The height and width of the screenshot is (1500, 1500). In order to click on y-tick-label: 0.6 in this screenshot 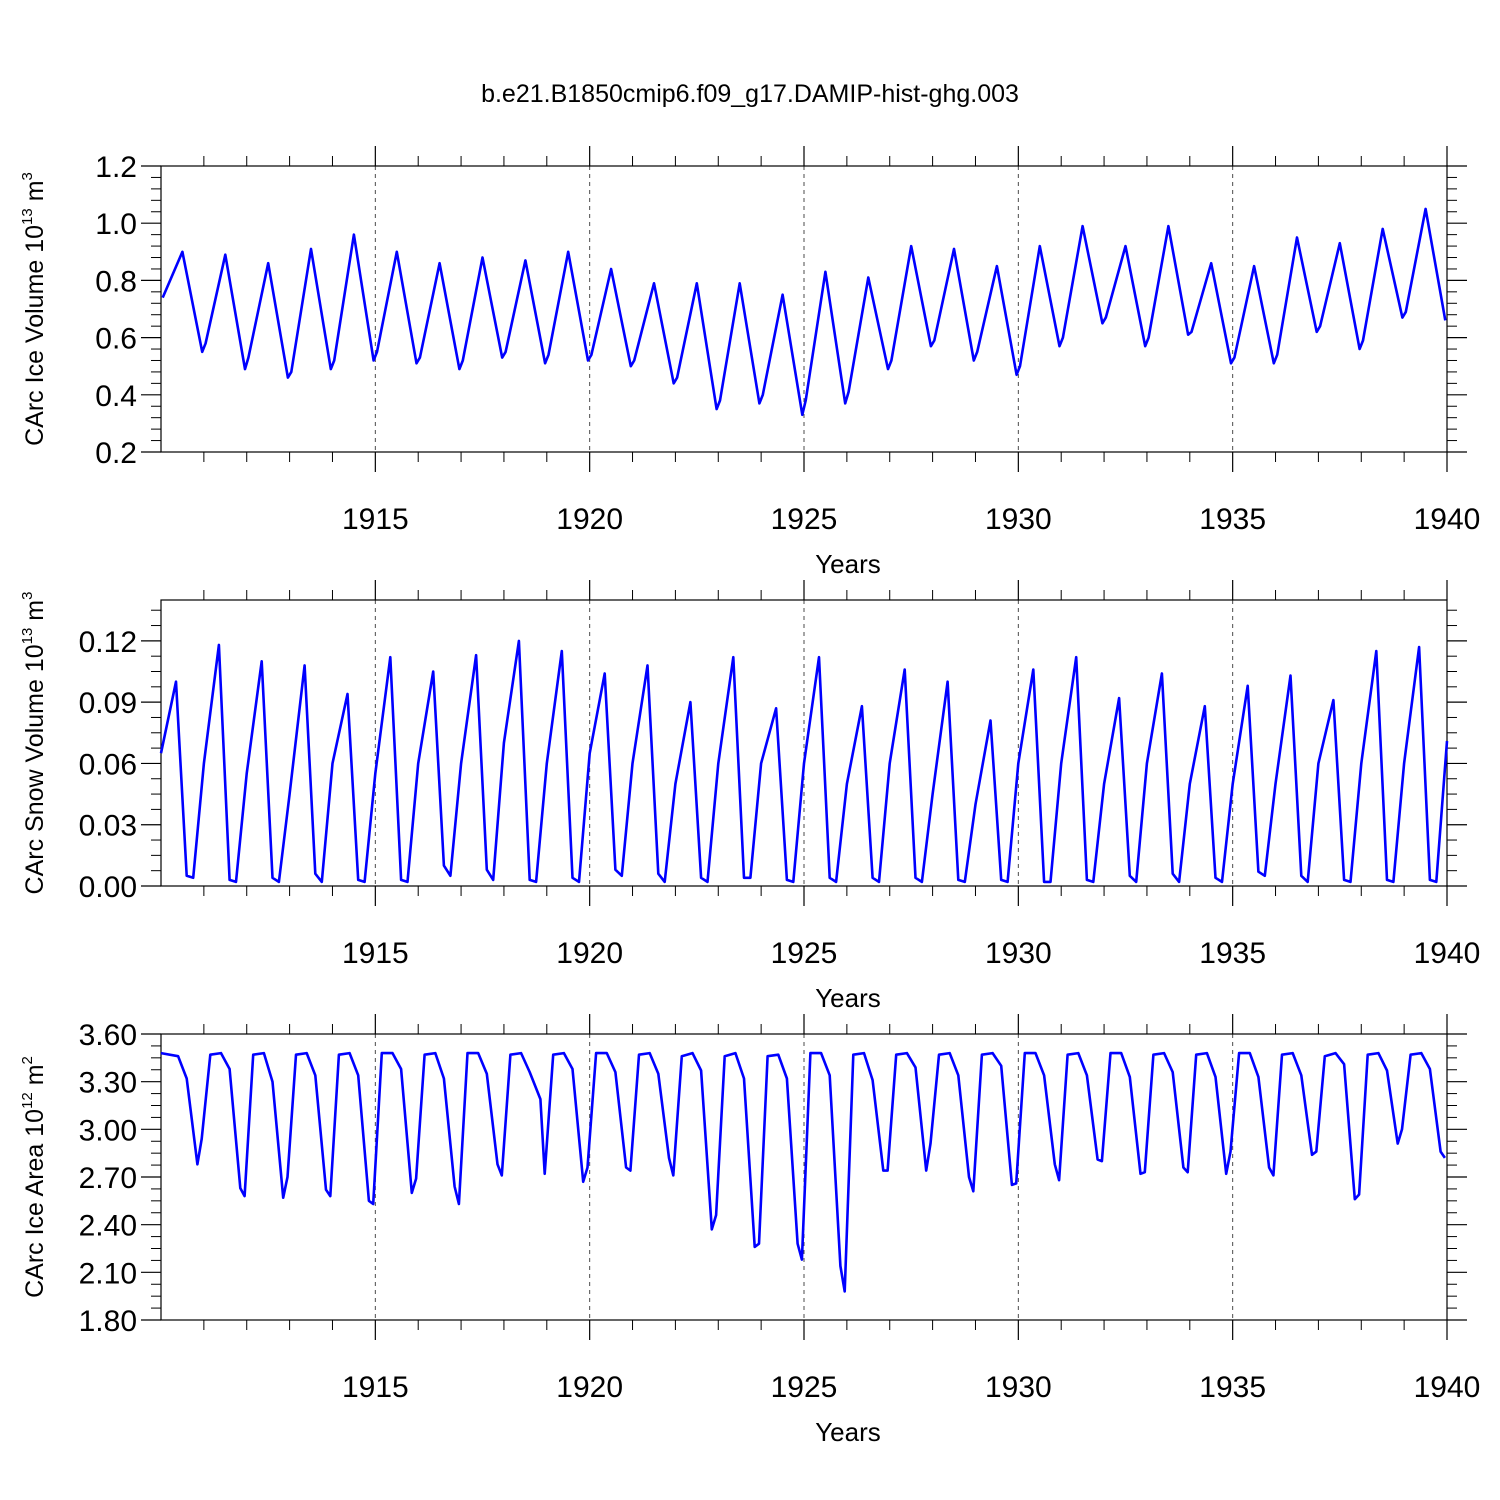, I will do `click(116, 339)`.